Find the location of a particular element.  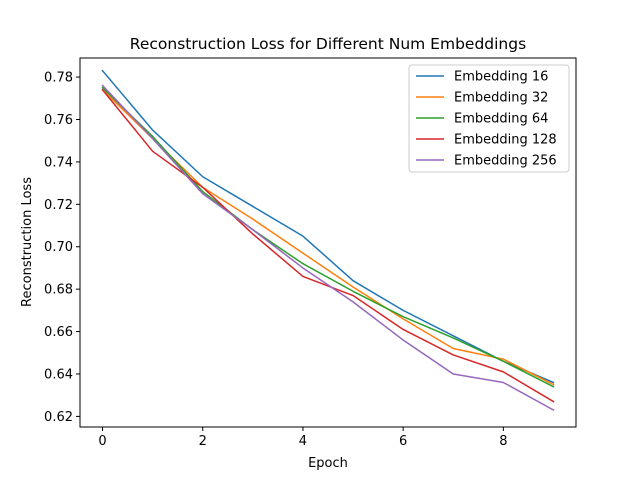

x-axis-label: Epoch is located at coordinates (328, 463).